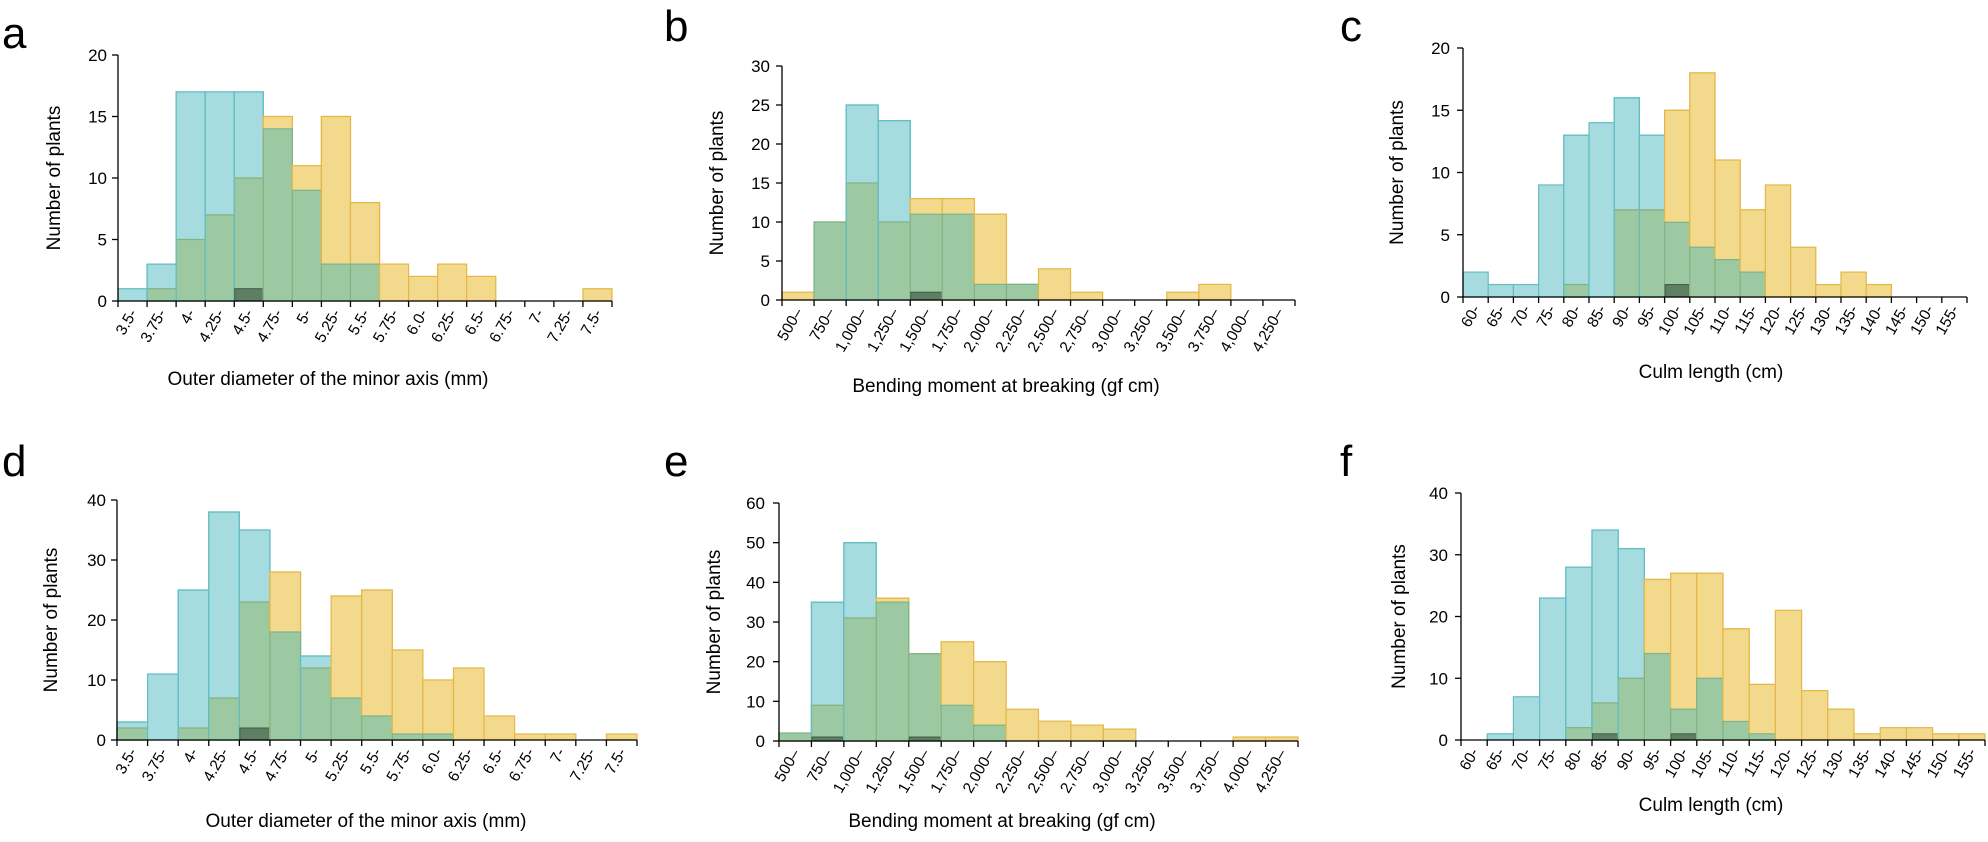 This screenshot has width=1988, height=842. I want to click on panel-label: b, so click(676, 26).